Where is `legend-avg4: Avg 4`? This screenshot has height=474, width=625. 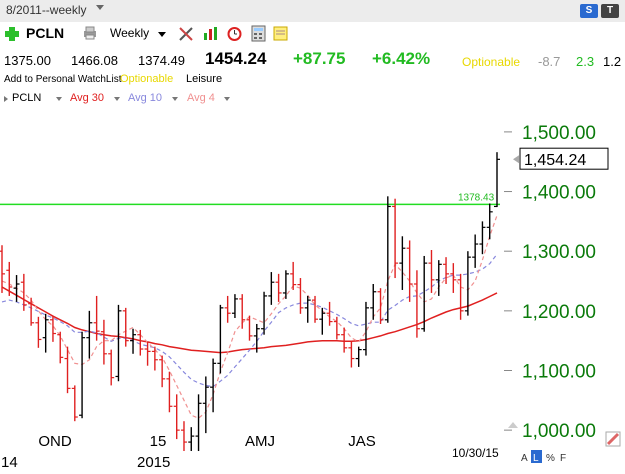 legend-avg4: Avg 4 is located at coordinates (201, 98).